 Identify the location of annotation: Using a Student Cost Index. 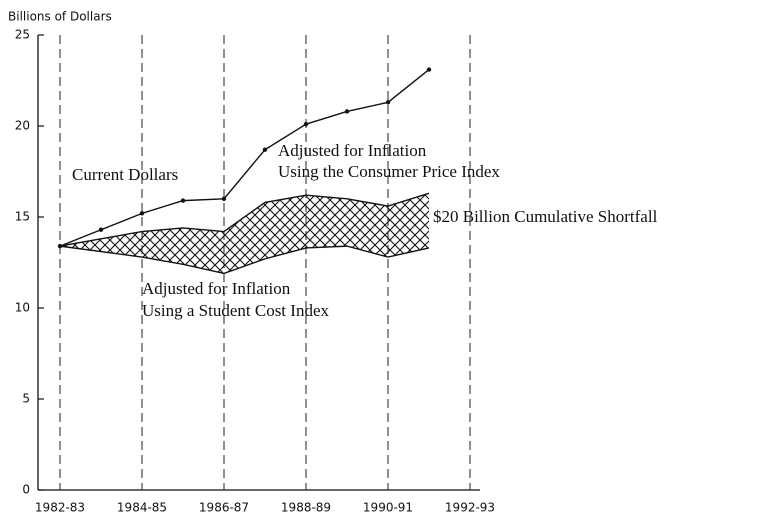
(235, 310).